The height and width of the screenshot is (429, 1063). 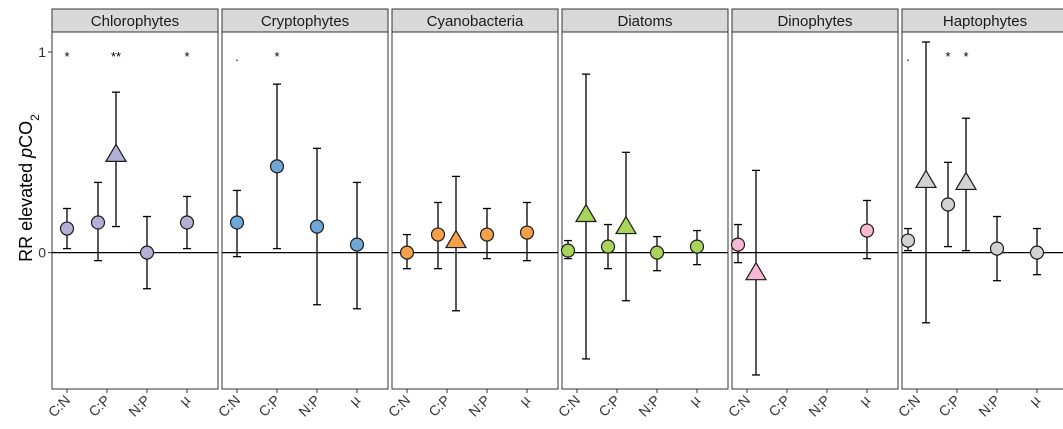 I want to click on facet-title: Dinophytes, so click(x=814, y=21).